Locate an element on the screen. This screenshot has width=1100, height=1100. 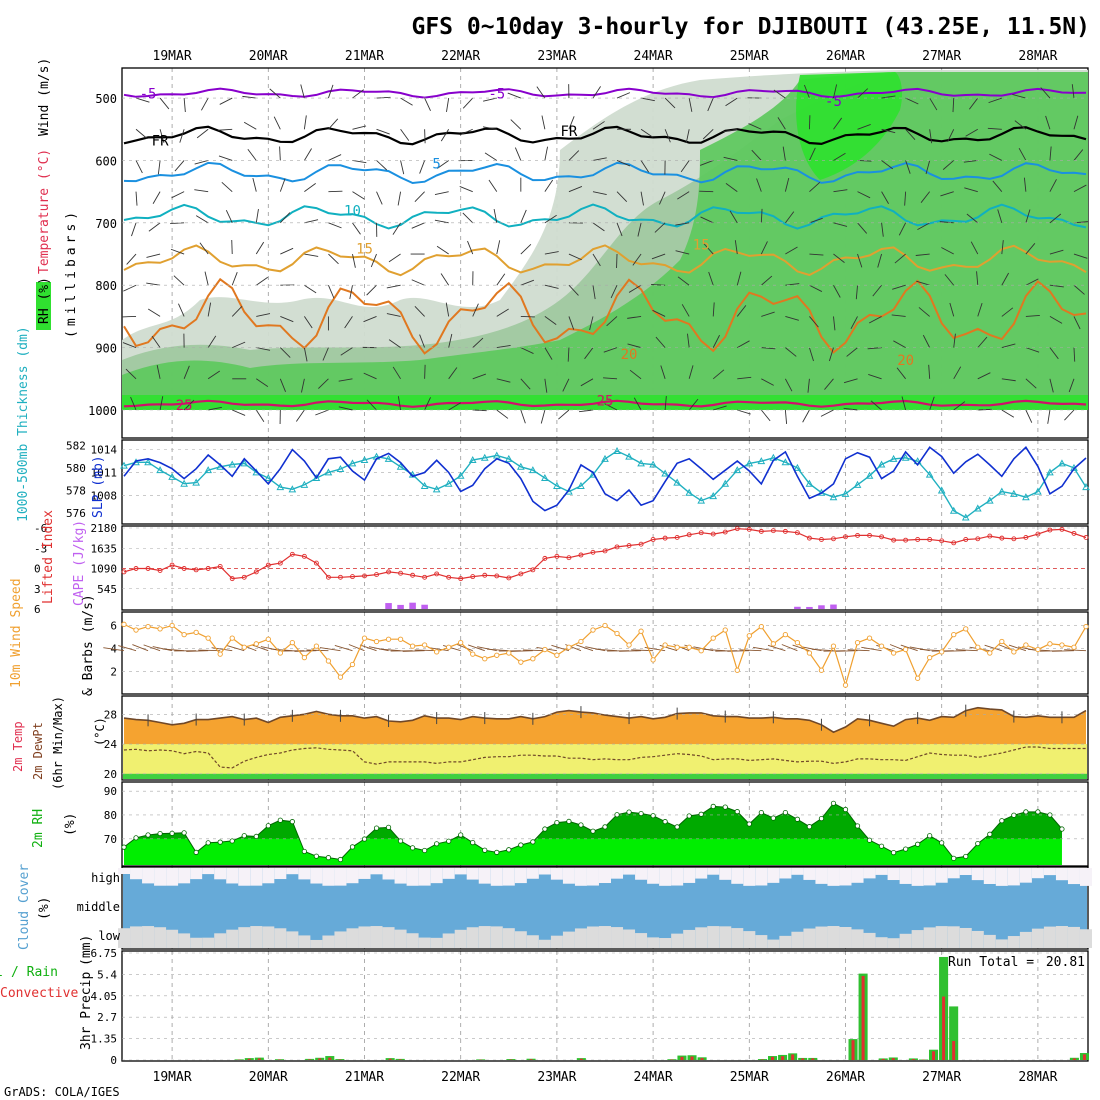
slp-tick-label: 1011 is located at coordinates (104, 472).